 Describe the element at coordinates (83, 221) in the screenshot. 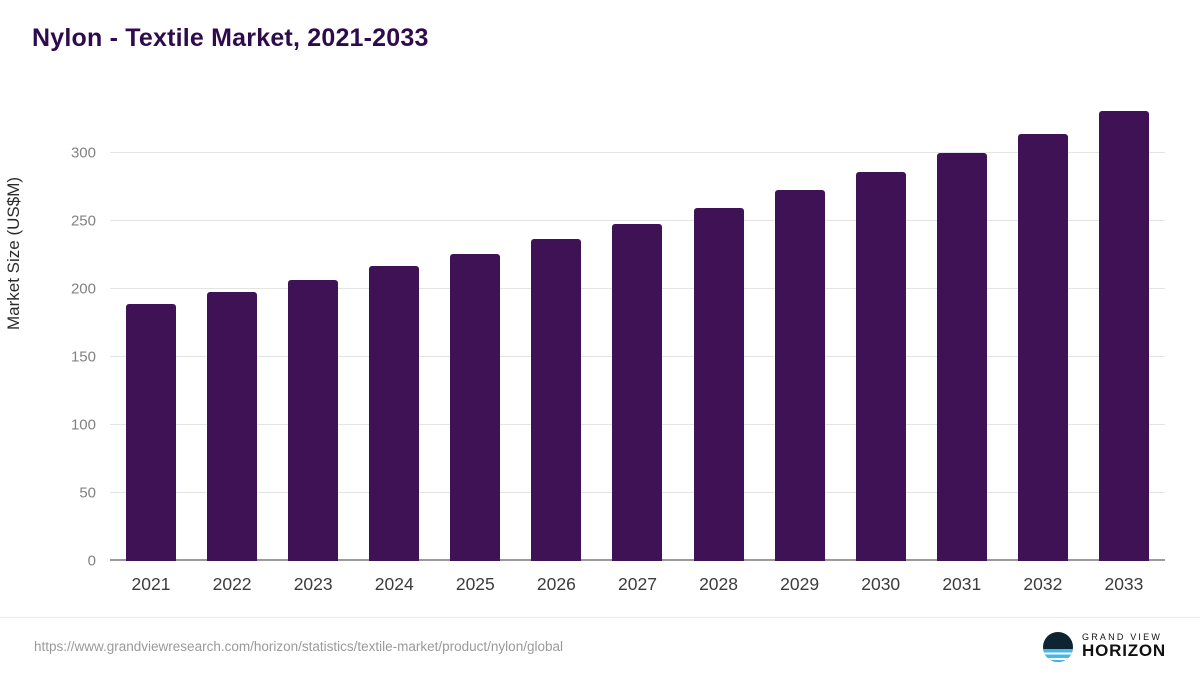

I see `y-tick-label: 250` at that location.